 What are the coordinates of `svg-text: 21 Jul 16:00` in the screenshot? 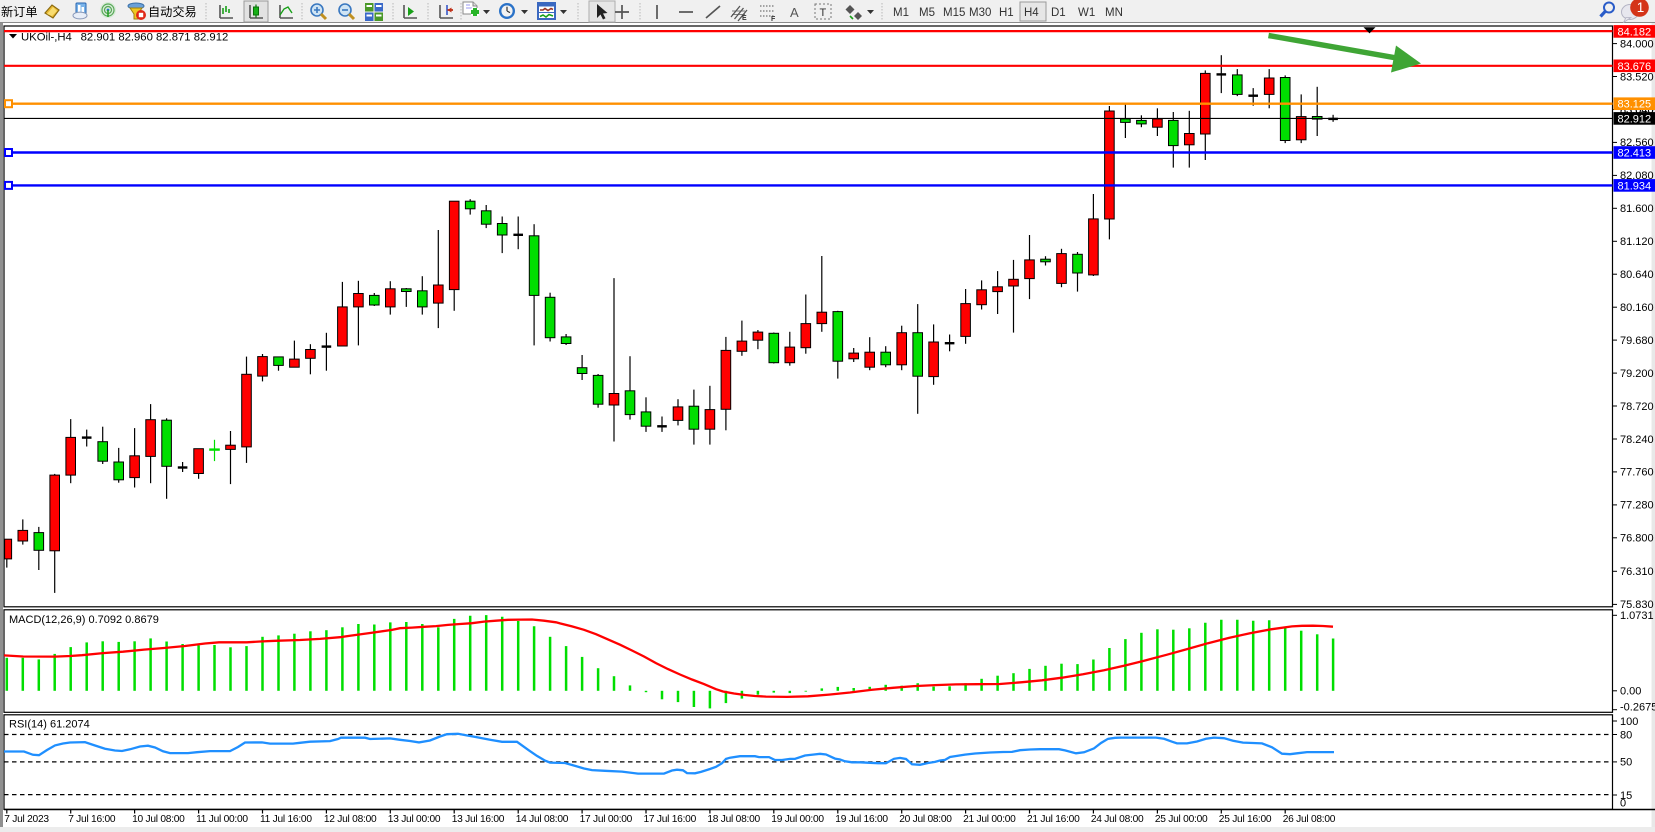 It's located at (1053, 819).